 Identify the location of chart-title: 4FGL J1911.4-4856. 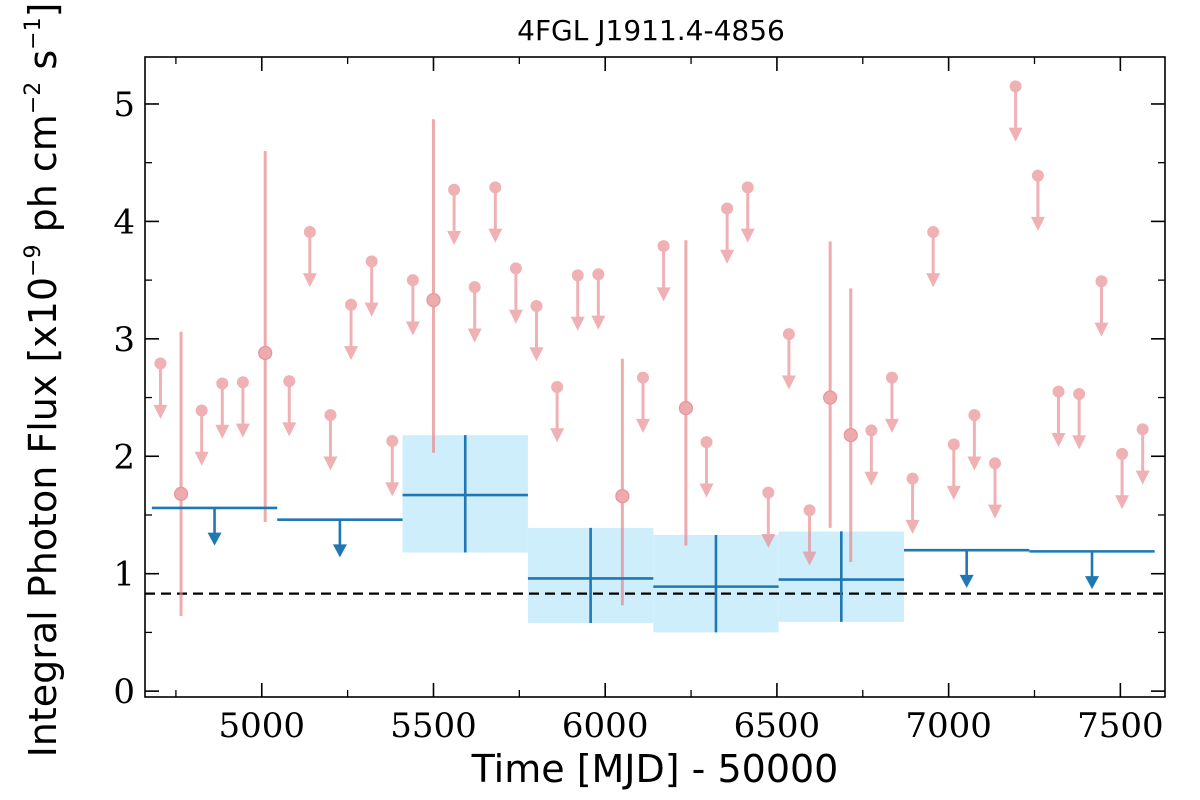
(651, 30).